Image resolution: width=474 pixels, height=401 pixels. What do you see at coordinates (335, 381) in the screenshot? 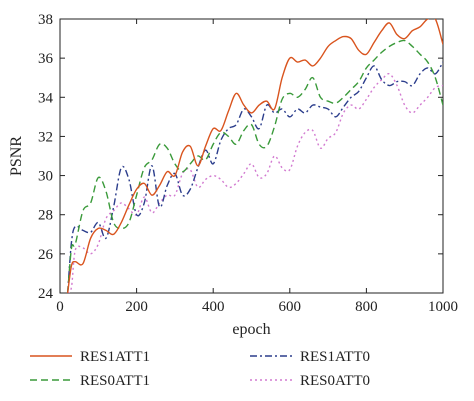
I see `legend-label-res0att0: RES0ATT0` at bounding box center [335, 381].